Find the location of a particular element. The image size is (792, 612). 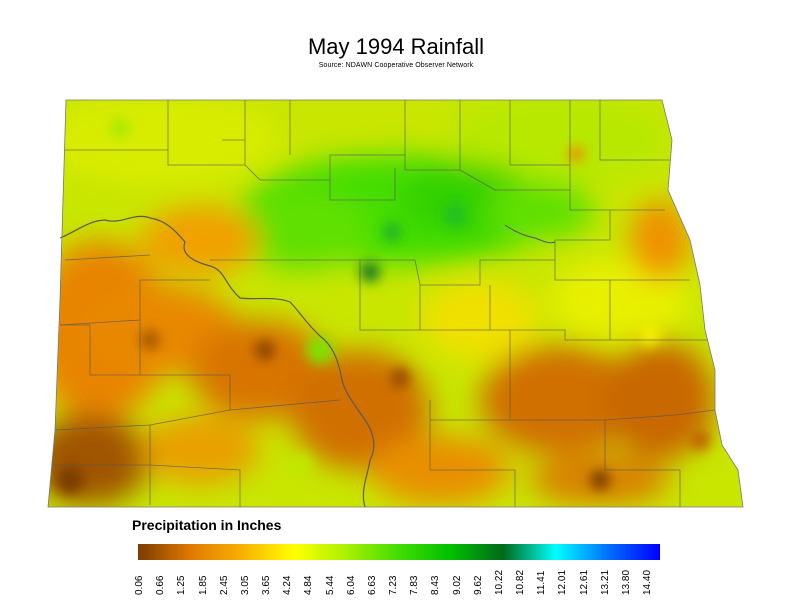

legend-tick-label: 10.22 is located at coordinates (499, 582).